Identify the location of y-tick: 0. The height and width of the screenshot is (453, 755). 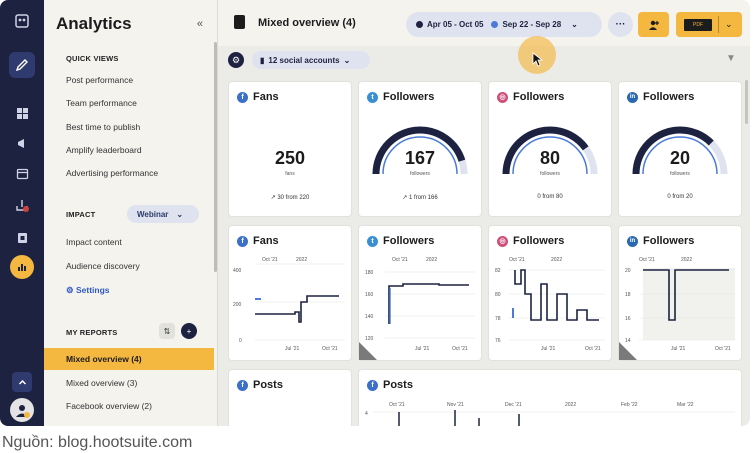
(240, 341).